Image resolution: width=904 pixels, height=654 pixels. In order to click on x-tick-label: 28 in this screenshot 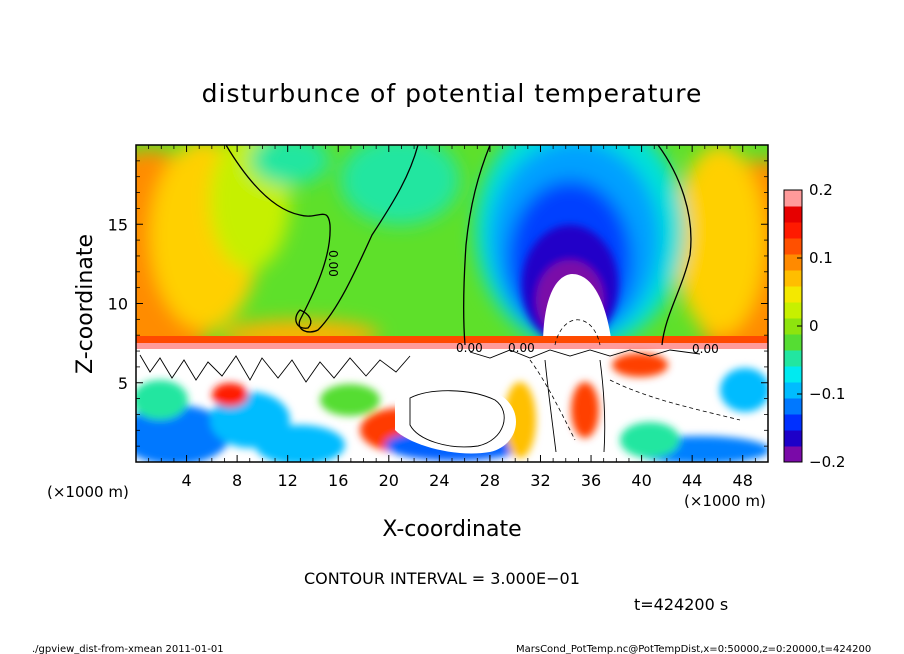, I will do `click(490, 480)`.